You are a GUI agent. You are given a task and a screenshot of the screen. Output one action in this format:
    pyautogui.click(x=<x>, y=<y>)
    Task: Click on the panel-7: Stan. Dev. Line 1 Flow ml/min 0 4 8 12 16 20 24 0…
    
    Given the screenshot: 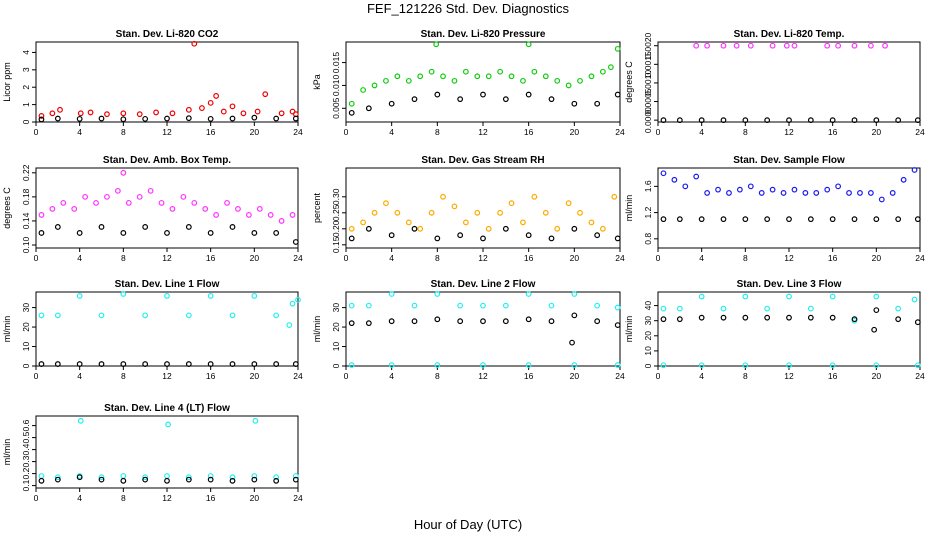 What is the action you would take?
    pyautogui.click(x=152, y=330)
    